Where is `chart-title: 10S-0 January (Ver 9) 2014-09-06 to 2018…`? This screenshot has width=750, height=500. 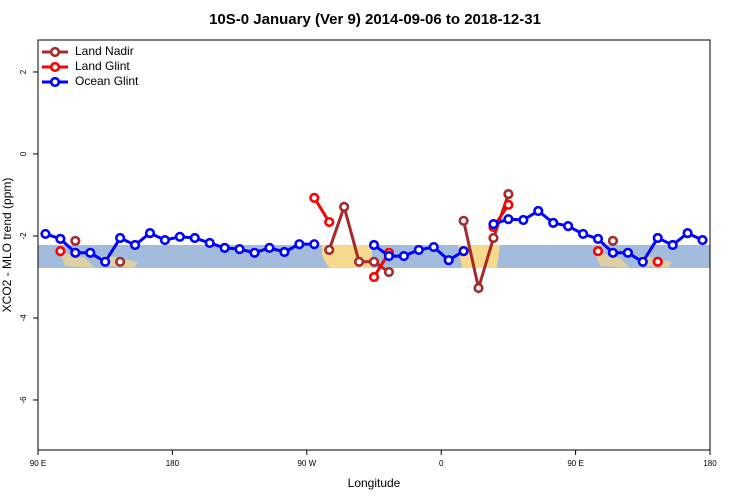 chart-title: 10S-0 January (Ver 9) 2014-09-06 to 2018… is located at coordinates (375, 19).